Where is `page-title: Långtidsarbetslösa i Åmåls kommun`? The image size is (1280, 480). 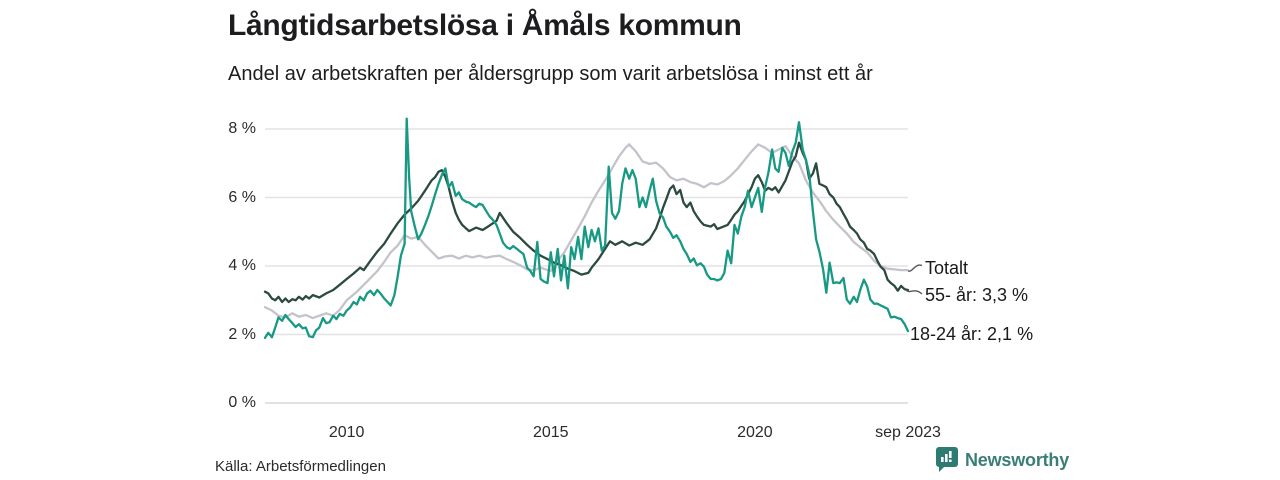
page-title: Långtidsarbetslösa i Åmåls kommun is located at coordinates (485, 25).